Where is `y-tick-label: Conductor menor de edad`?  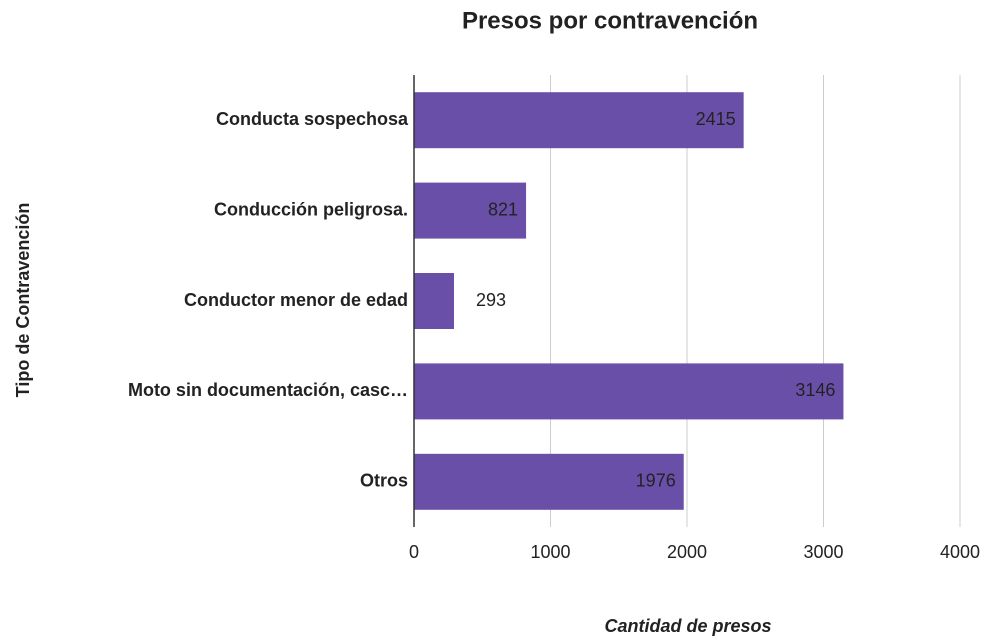 y-tick-label: Conductor menor de edad is located at coordinates (296, 300).